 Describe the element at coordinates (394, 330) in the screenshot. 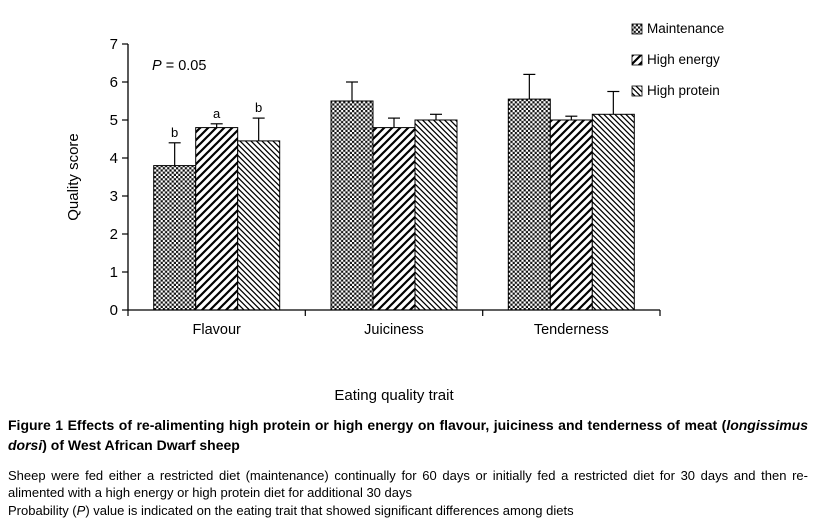

I see `x-category-label: Juiciness` at that location.